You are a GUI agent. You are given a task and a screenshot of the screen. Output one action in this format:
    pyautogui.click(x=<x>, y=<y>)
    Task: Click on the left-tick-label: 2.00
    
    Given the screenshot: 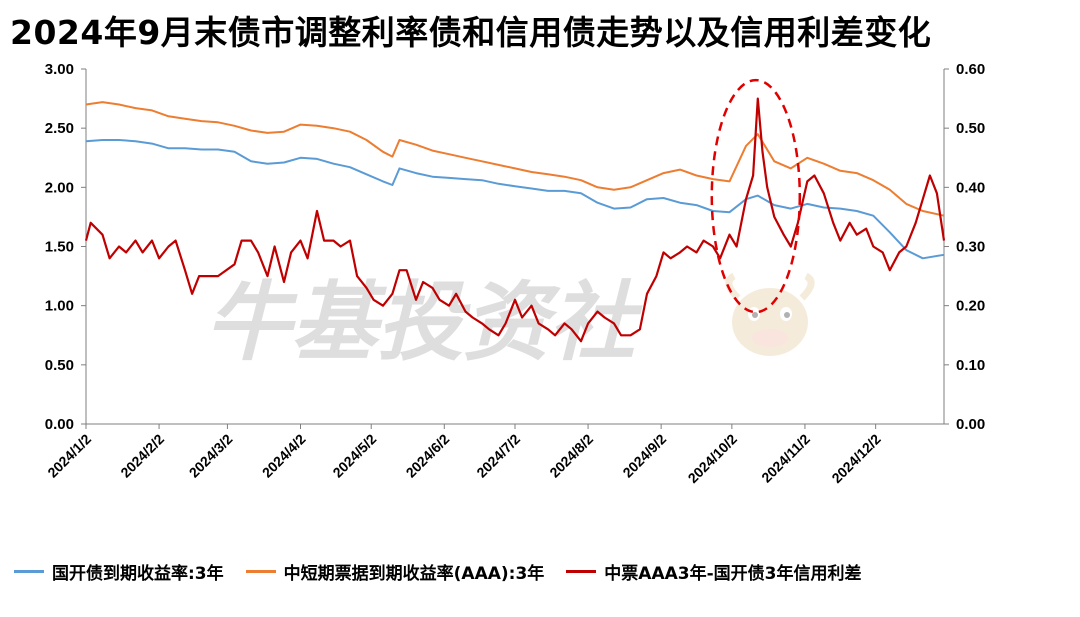 What is the action you would take?
    pyautogui.click(x=59, y=187)
    